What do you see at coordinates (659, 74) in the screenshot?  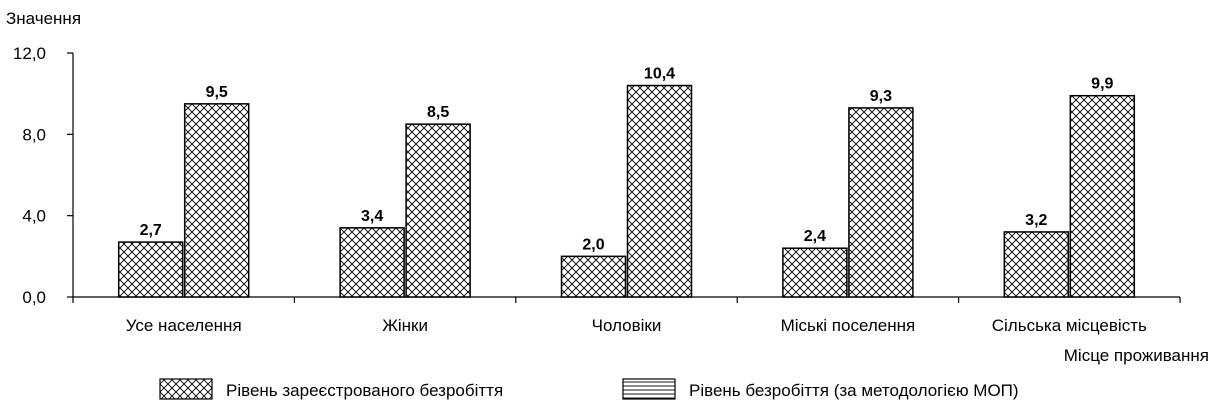 I see `data-label: 10,4` at bounding box center [659, 74].